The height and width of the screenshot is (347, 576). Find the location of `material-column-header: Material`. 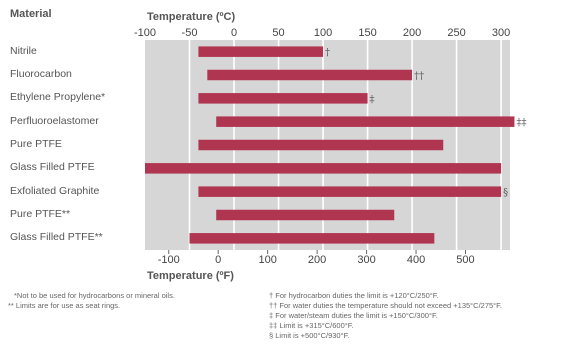

material-column-header: Material is located at coordinates (31, 14).